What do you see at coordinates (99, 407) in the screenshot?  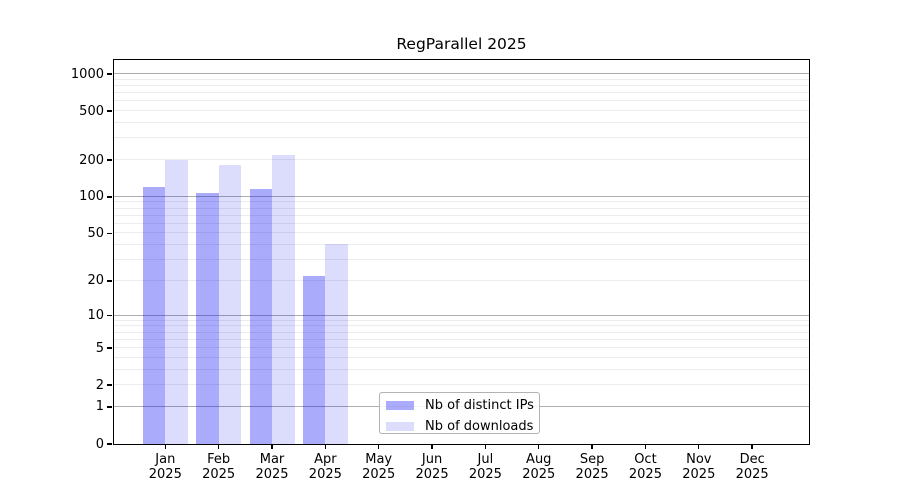 I see `y-tick-label: 1` at bounding box center [99, 407].